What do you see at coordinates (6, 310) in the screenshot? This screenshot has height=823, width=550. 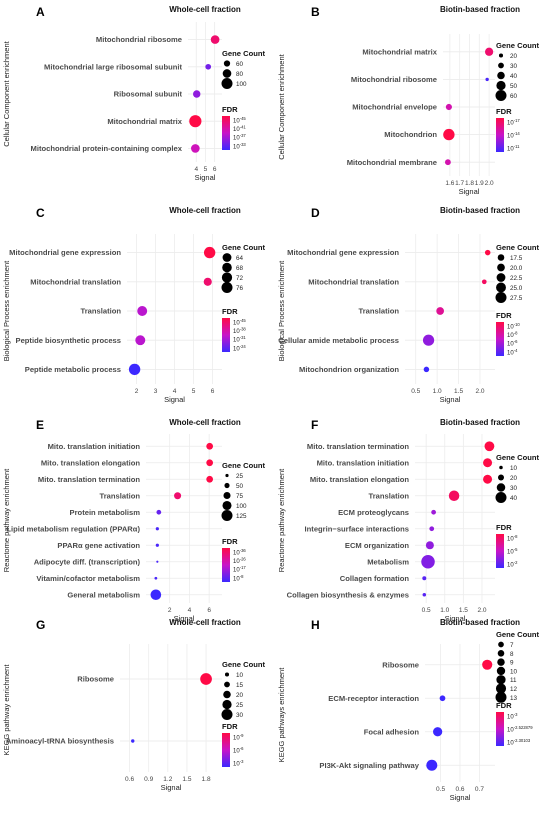 I see `y-axis-title: Biological Process enrichment` at bounding box center [6, 310].